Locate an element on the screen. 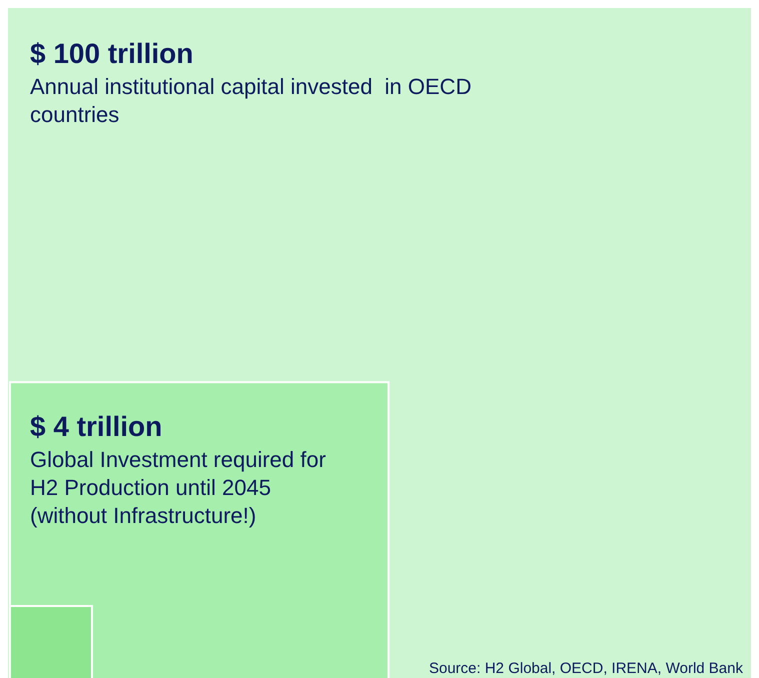 This screenshot has height=678, width=759. category-label: Annual institutional capital invested in OECD countries is located at coordinates (251, 100).